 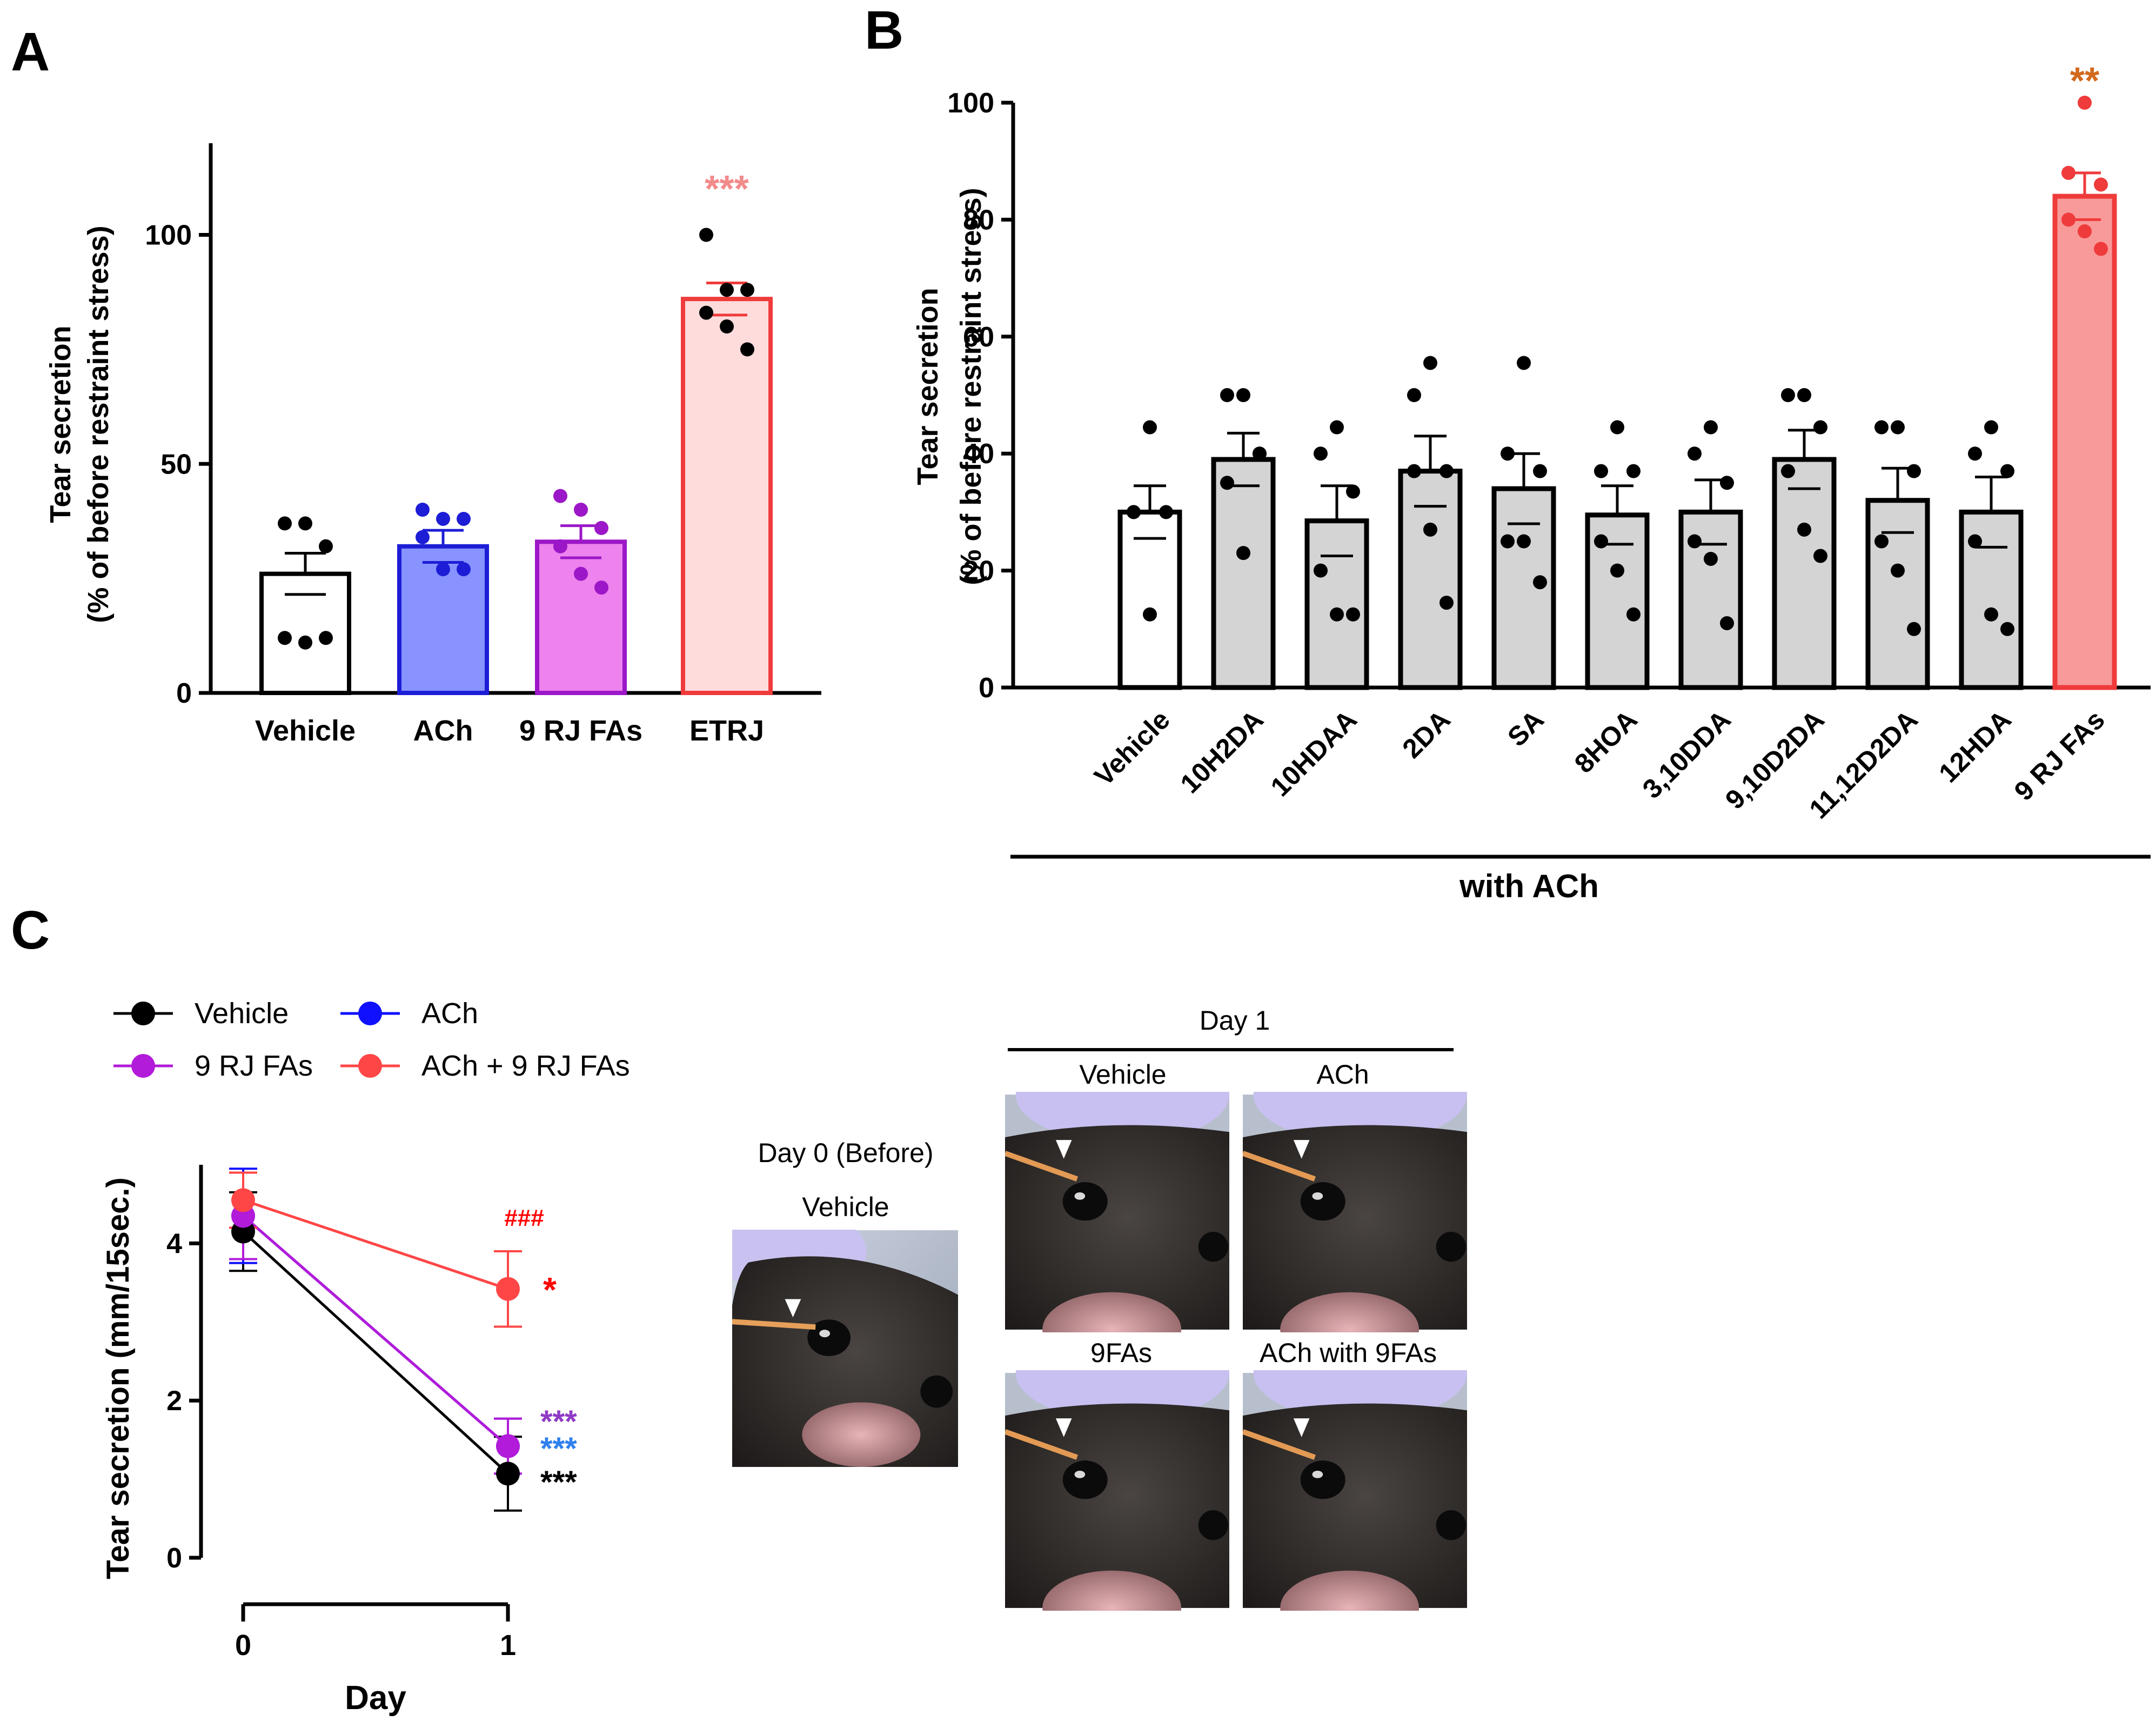 What do you see at coordinates (2059, 755) in the screenshot?
I see `b-x-tick-label: 9 RJ FAs` at bounding box center [2059, 755].